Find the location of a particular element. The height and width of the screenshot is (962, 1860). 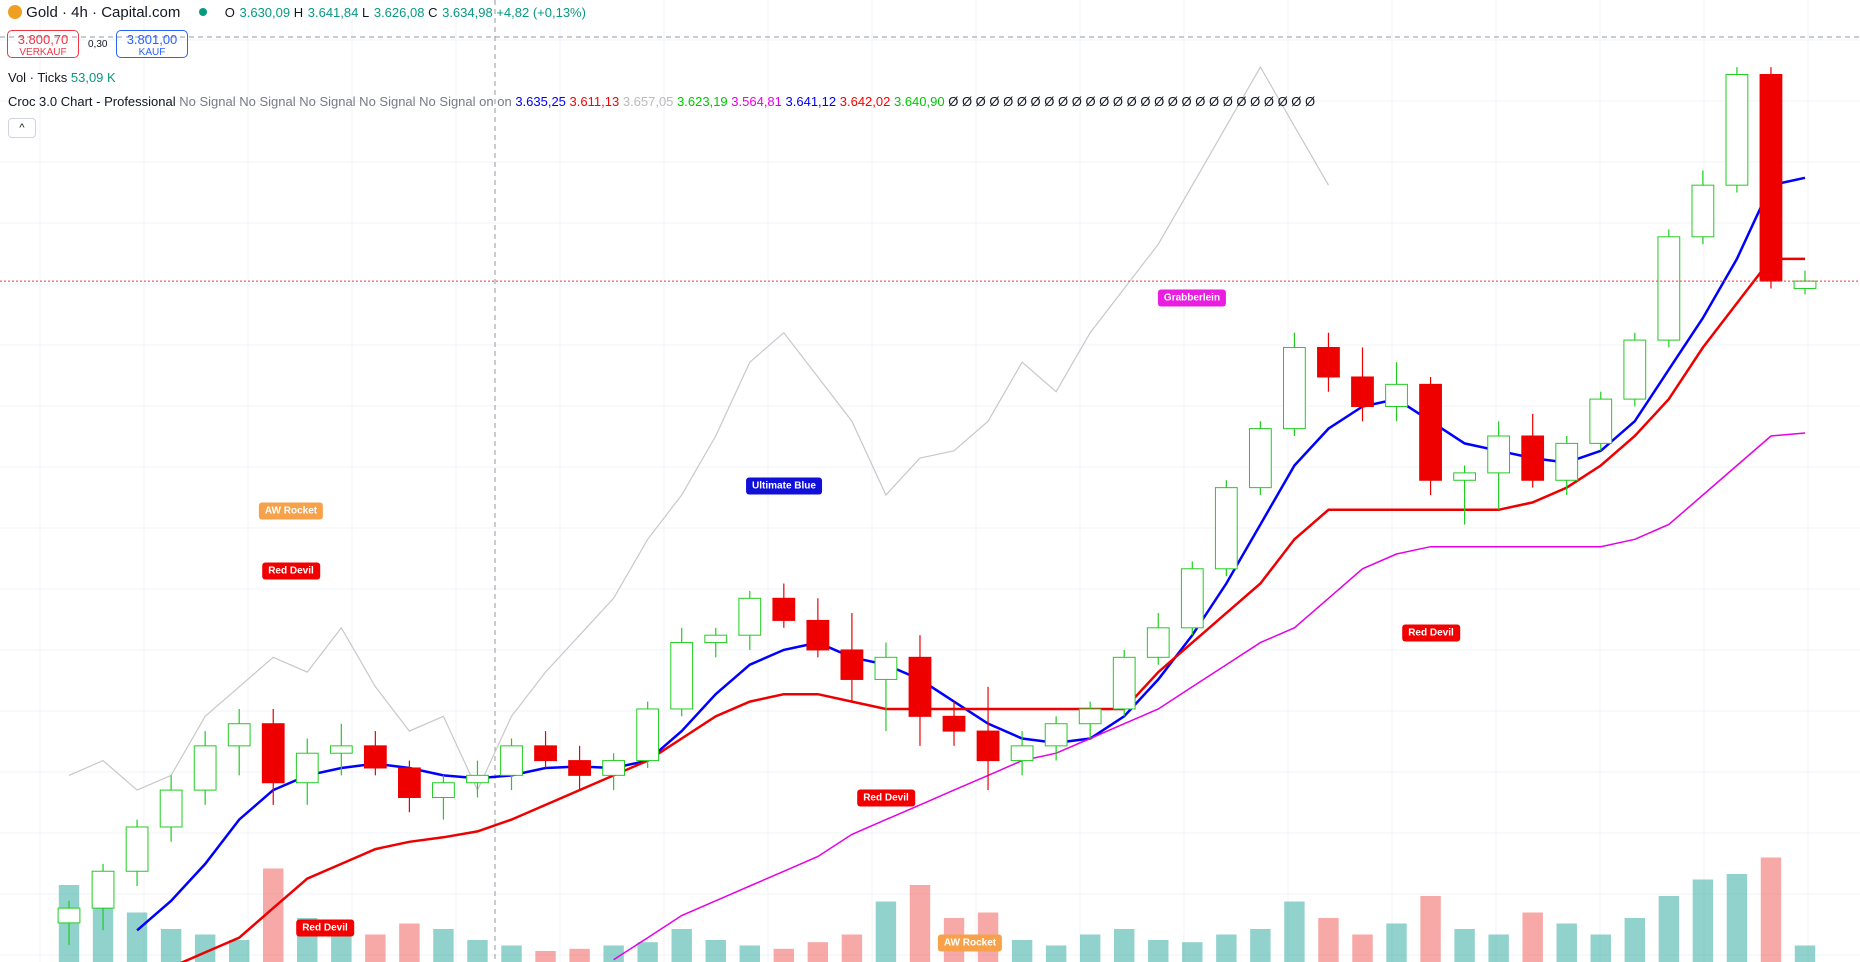

ohlc-key: O is located at coordinates (229, 12).